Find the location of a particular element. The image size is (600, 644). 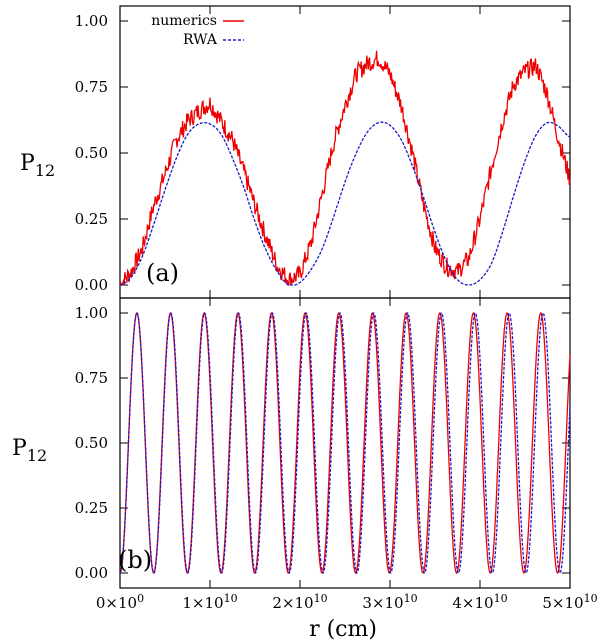

panel-a-y-tick-label: 0.50 is located at coordinates (91, 153).